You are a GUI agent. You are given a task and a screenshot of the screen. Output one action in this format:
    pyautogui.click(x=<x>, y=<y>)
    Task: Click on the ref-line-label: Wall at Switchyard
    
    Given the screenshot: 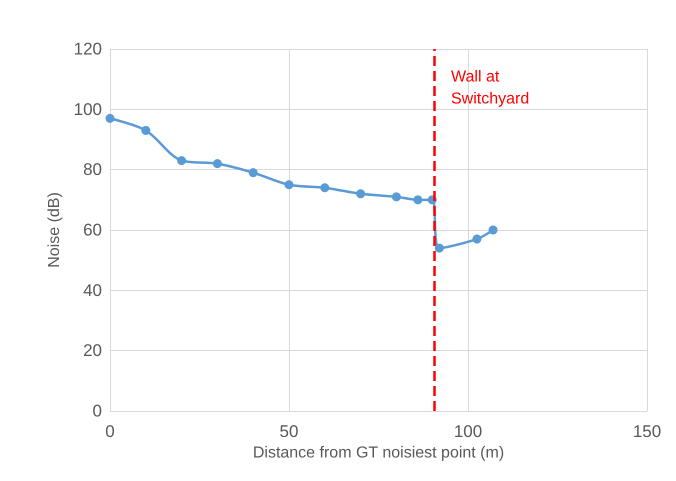 What is the action you would take?
    pyautogui.click(x=490, y=88)
    